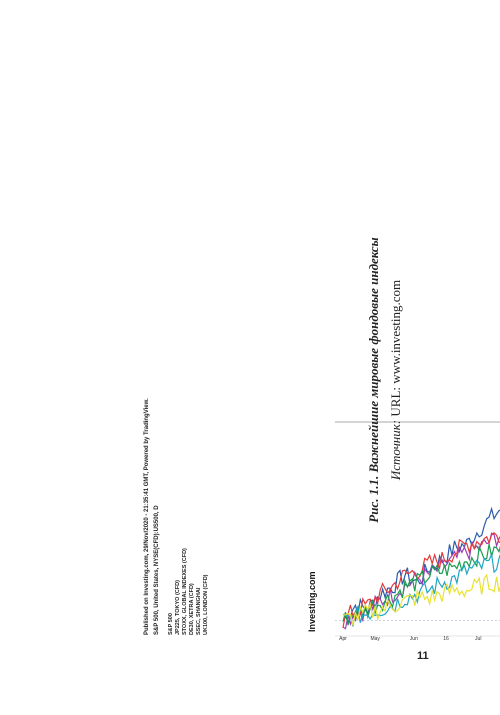  What do you see at coordinates (446, 639) in the screenshot?
I see `x-tick-label: 16` at bounding box center [446, 639].